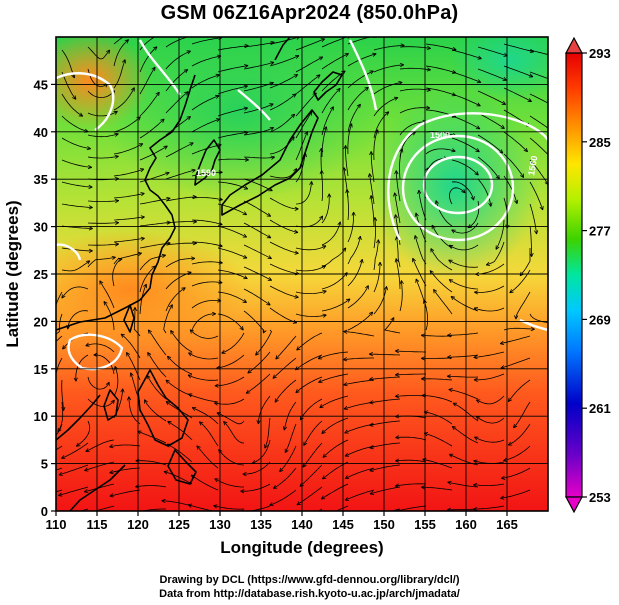 The image size is (619, 605). I want to click on contour-labels: 1590 1500 1560, so click(367, 154).